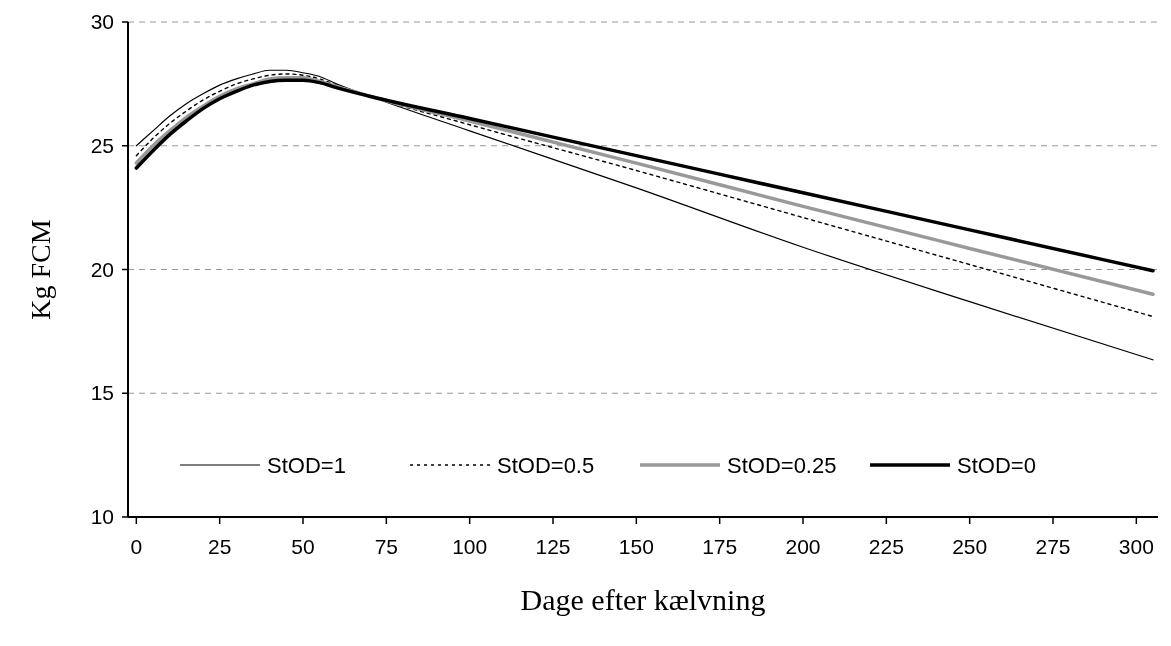  Describe the element at coordinates (970, 546) in the screenshot. I see `x-tick-label: 250` at that location.